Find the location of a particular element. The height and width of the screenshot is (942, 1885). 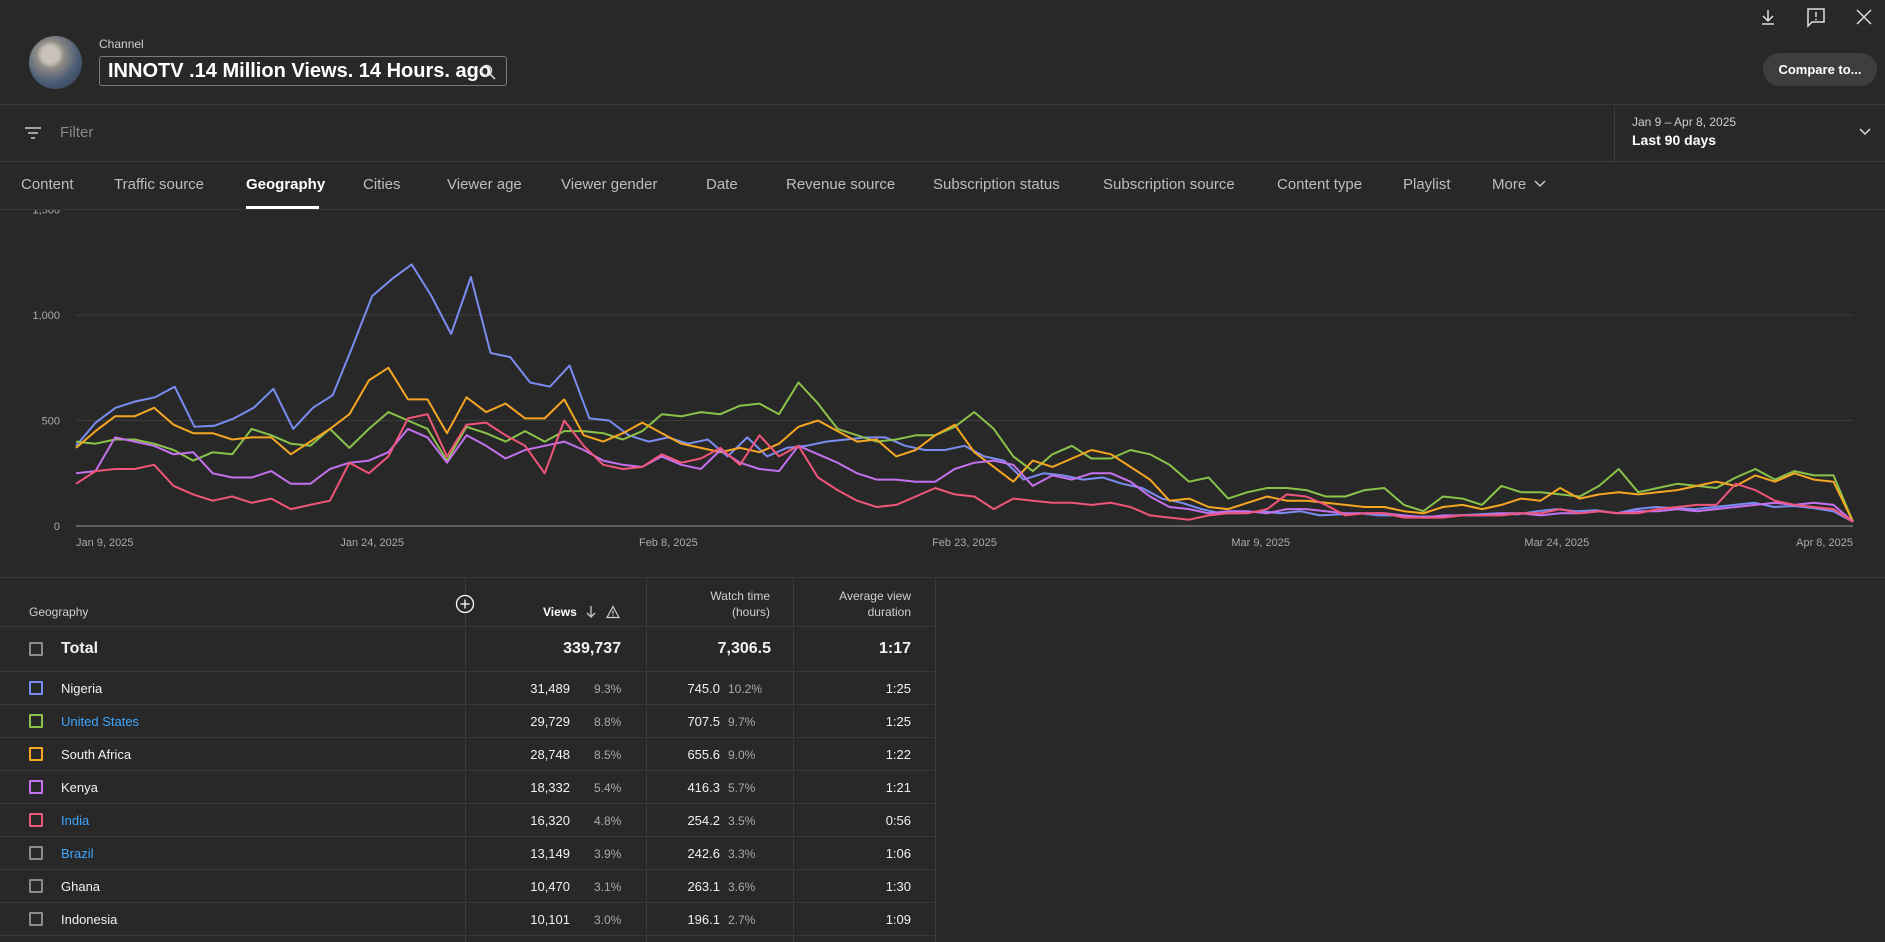

warning-icon is located at coordinates (613, 612).